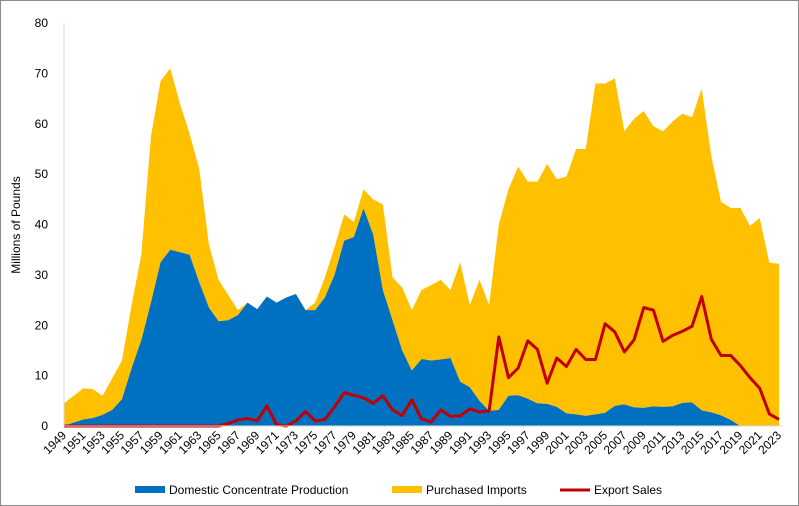 The width and height of the screenshot is (799, 506). I want to click on legend-label: Domestic Concentrate Production, so click(258, 490).